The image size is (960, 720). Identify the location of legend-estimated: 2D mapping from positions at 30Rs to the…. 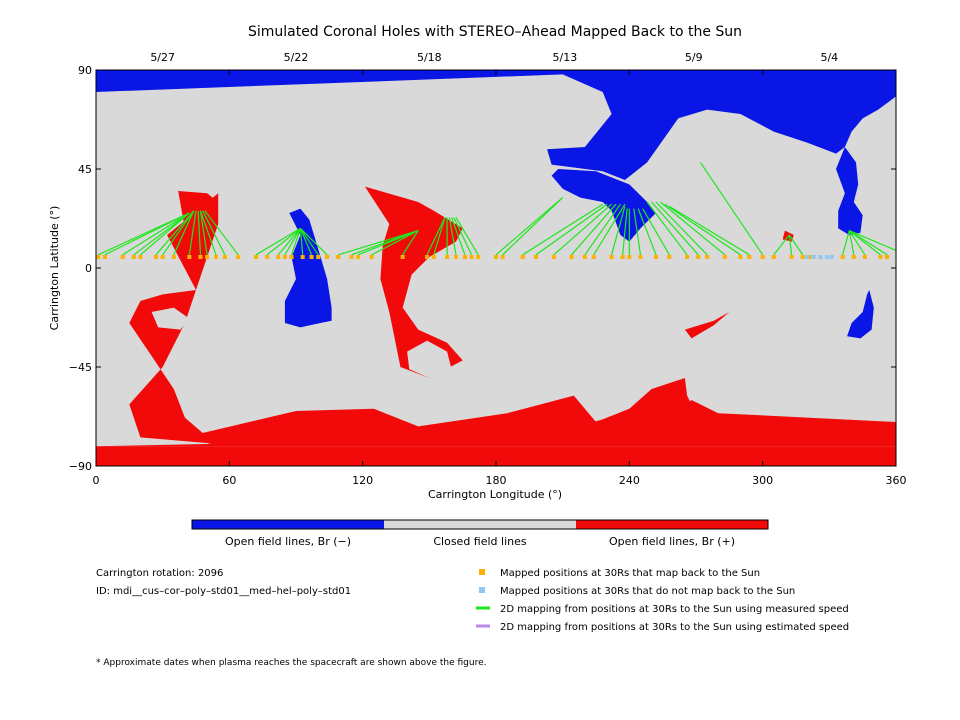
(674, 627).